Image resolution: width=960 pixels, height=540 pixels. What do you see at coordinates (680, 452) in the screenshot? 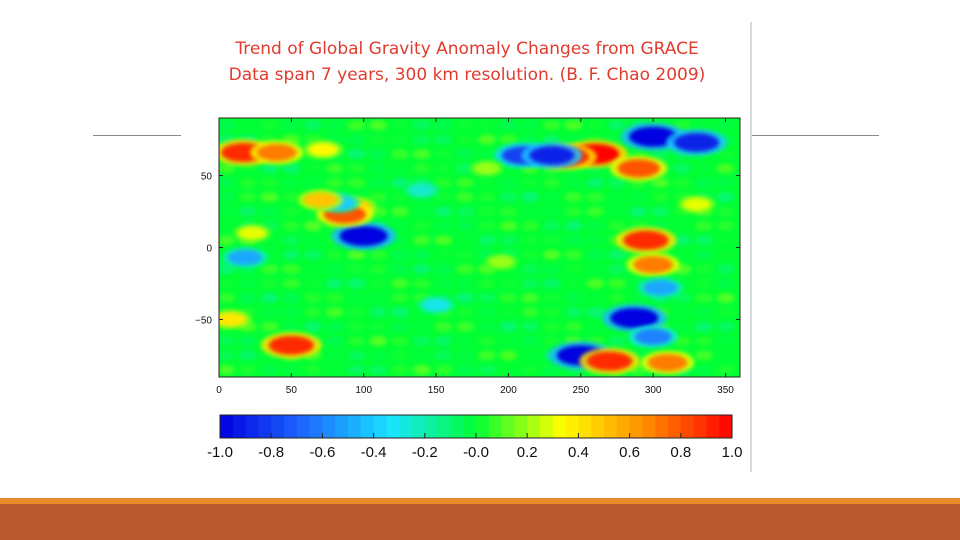
I see `colorbar-tick-label: 0.8` at bounding box center [680, 452].